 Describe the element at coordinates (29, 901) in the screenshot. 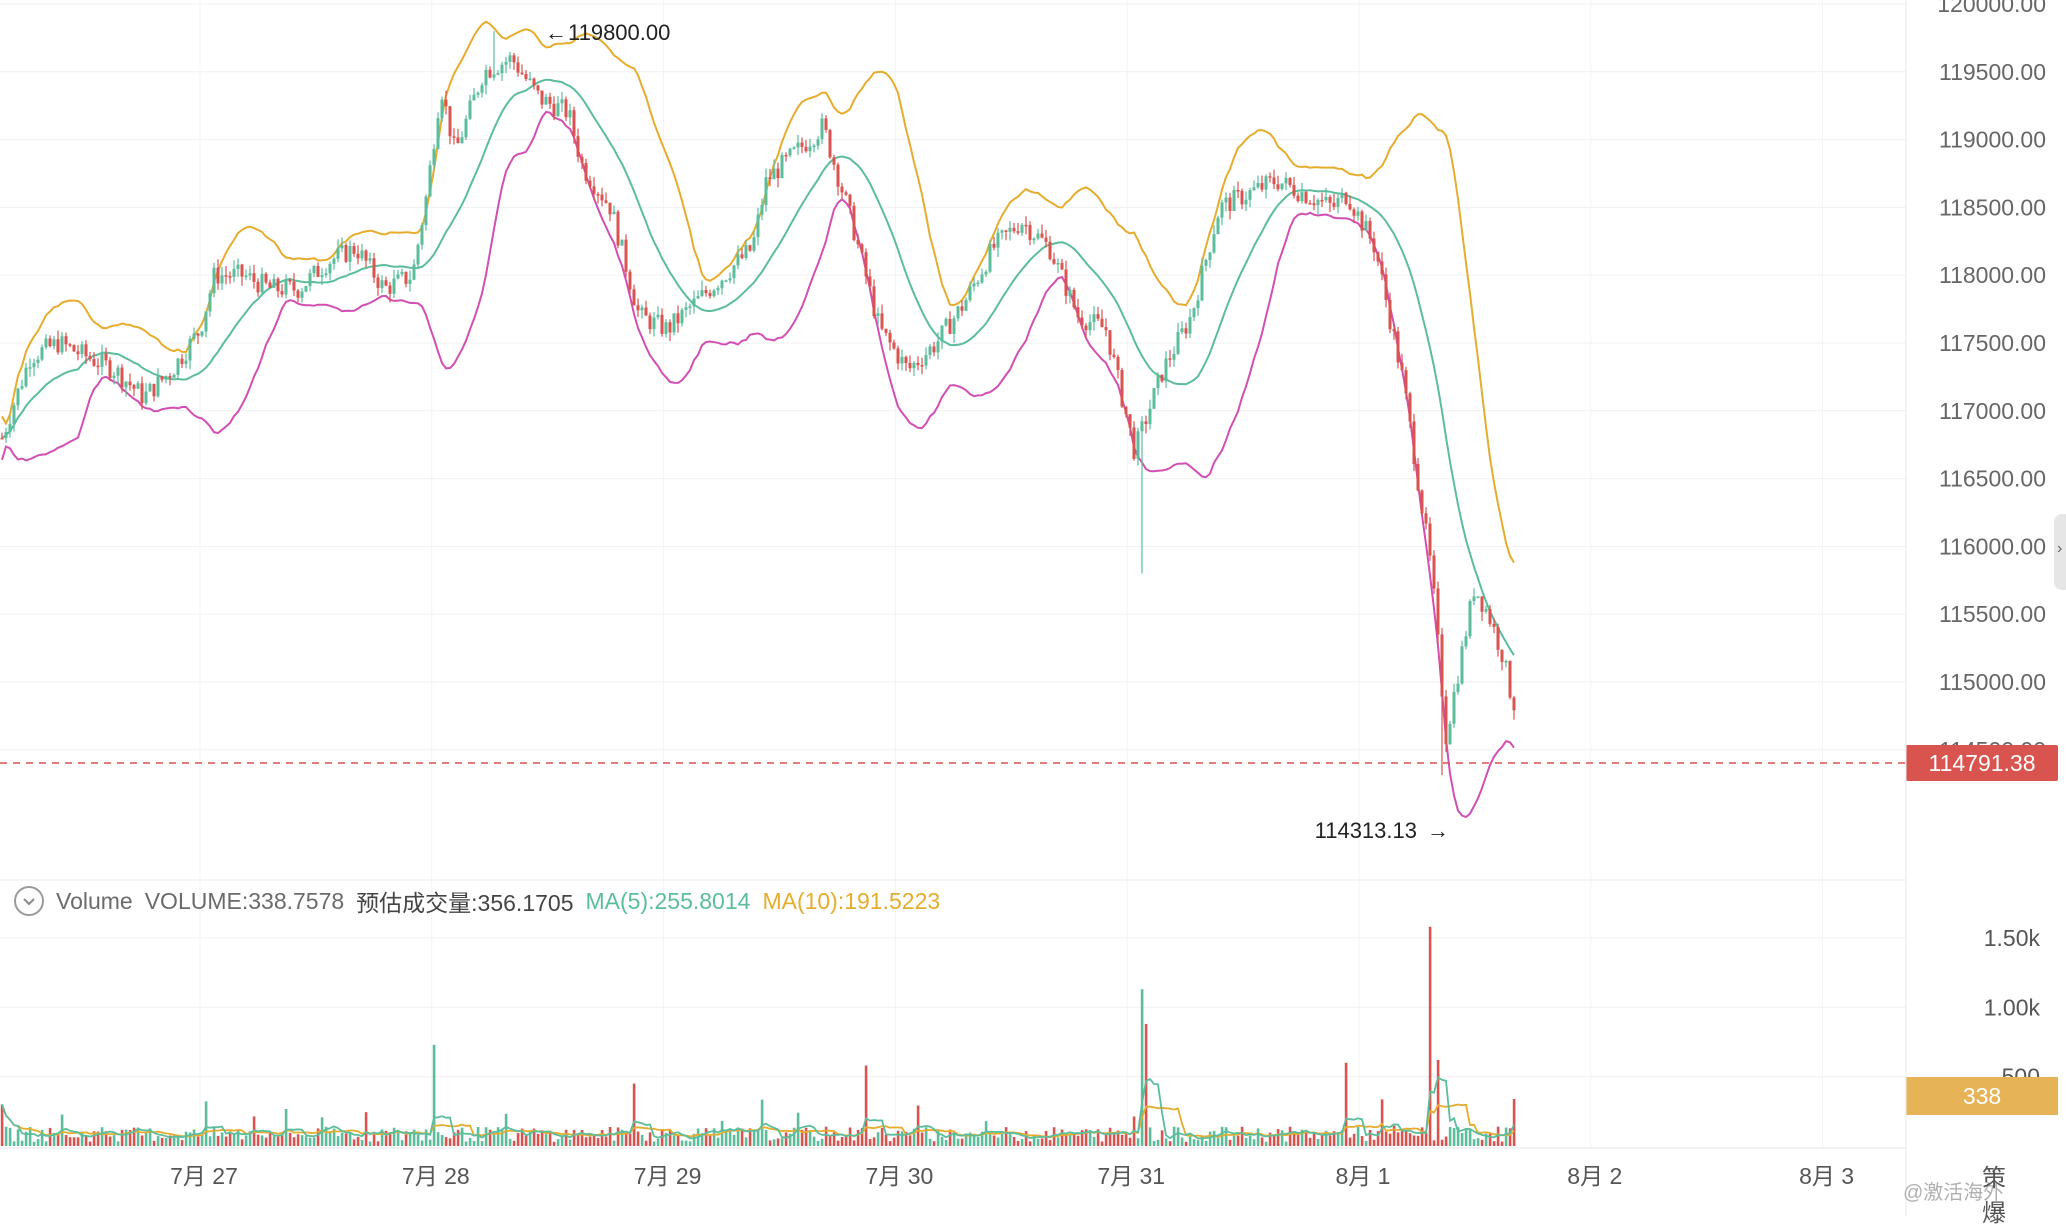

I see `collapse-toggle-icon` at that location.